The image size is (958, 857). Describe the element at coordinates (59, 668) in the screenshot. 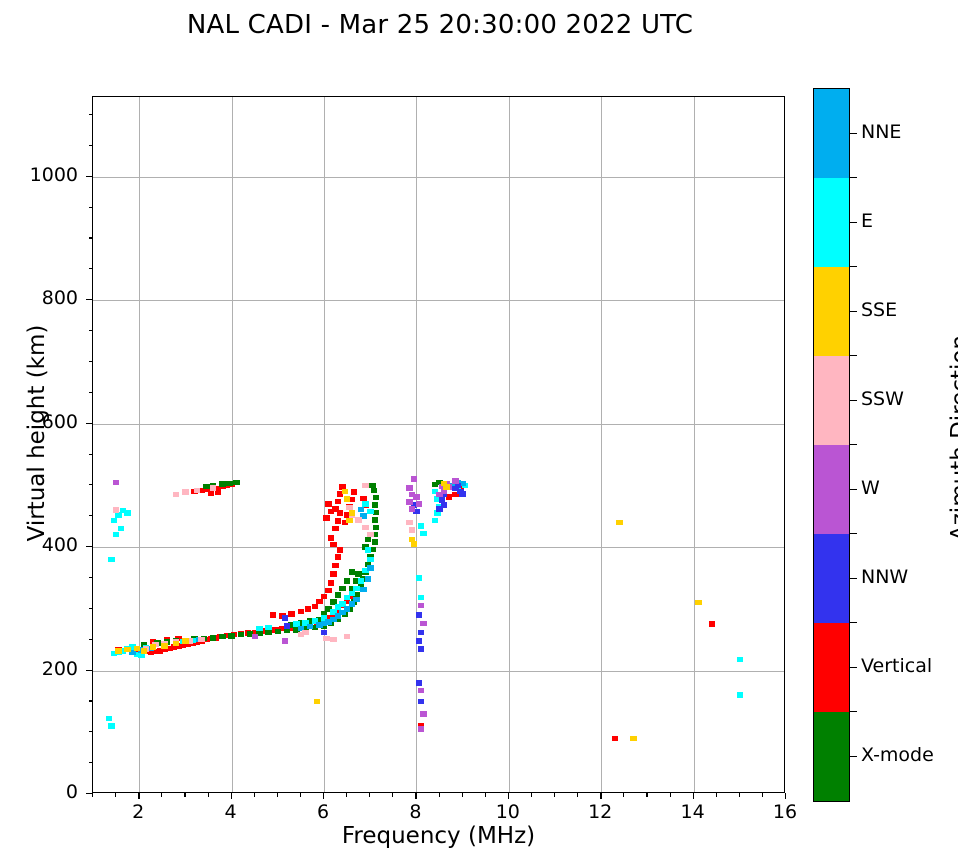

I see `y-tick-label: 200` at that location.